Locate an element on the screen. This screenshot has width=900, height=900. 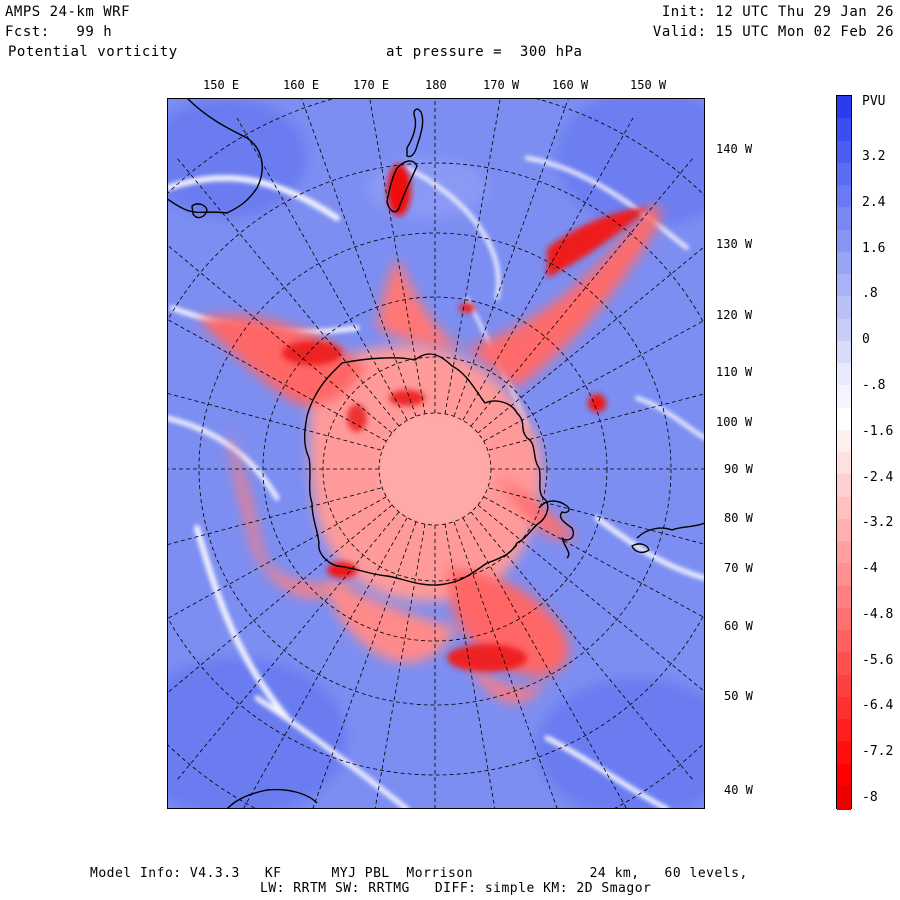
colorbar-tick-label: 0 is located at coordinates (866, 340).